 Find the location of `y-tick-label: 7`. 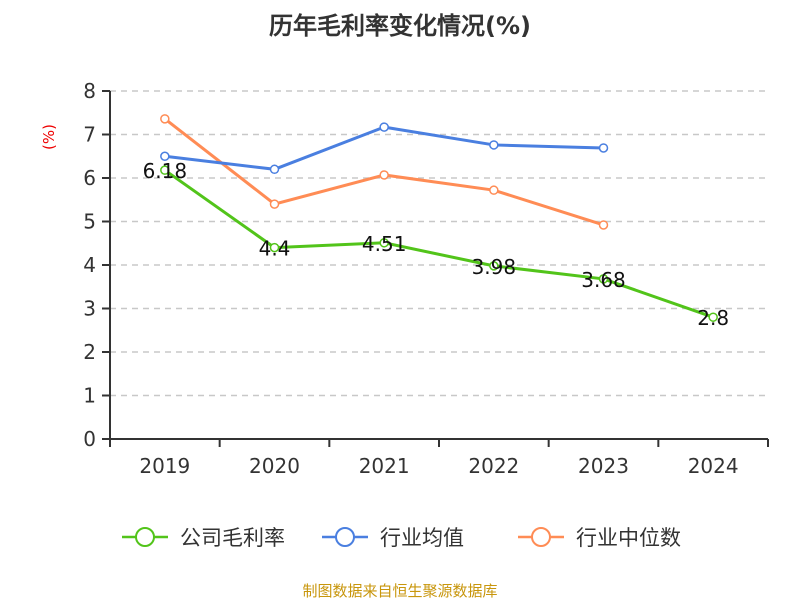

y-tick-label: 7 is located at coordinates (89, 135).